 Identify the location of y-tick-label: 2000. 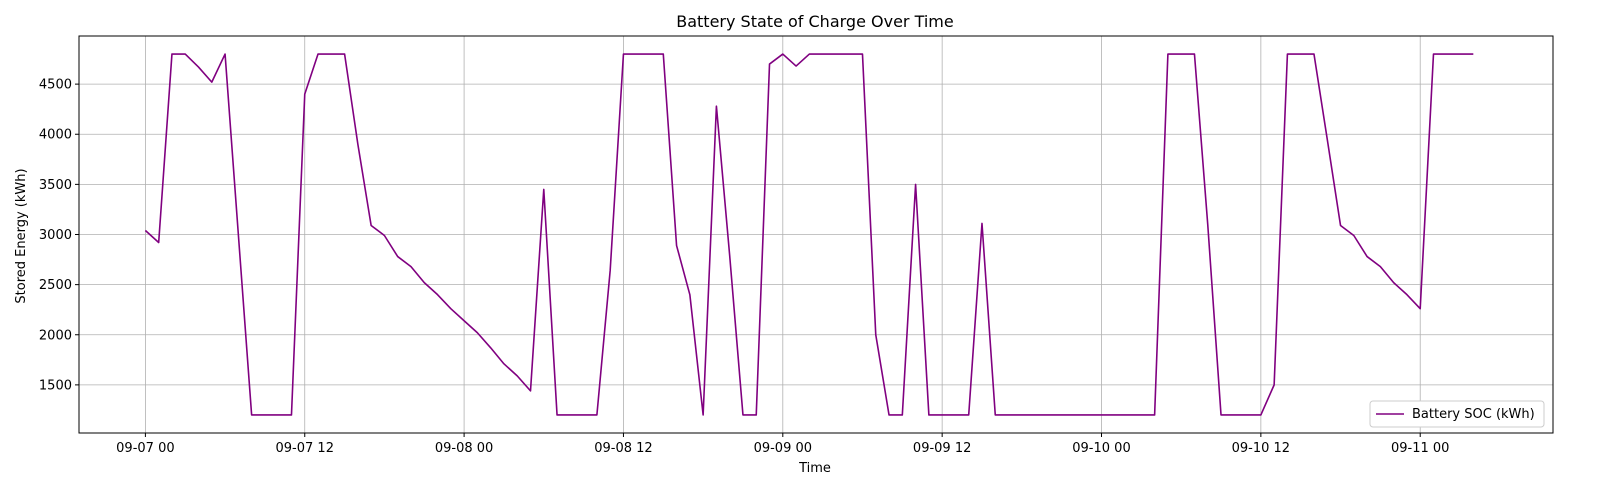
(55, 335).